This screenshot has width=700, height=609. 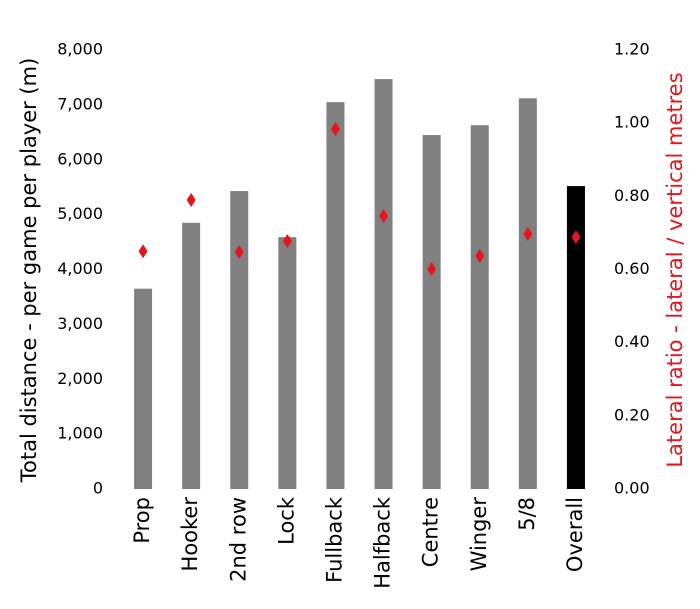 What do you see at coordinates (142, 520) in the screenshot?
I see `x-tick-label: Prop` at bounding box center [142, 520].